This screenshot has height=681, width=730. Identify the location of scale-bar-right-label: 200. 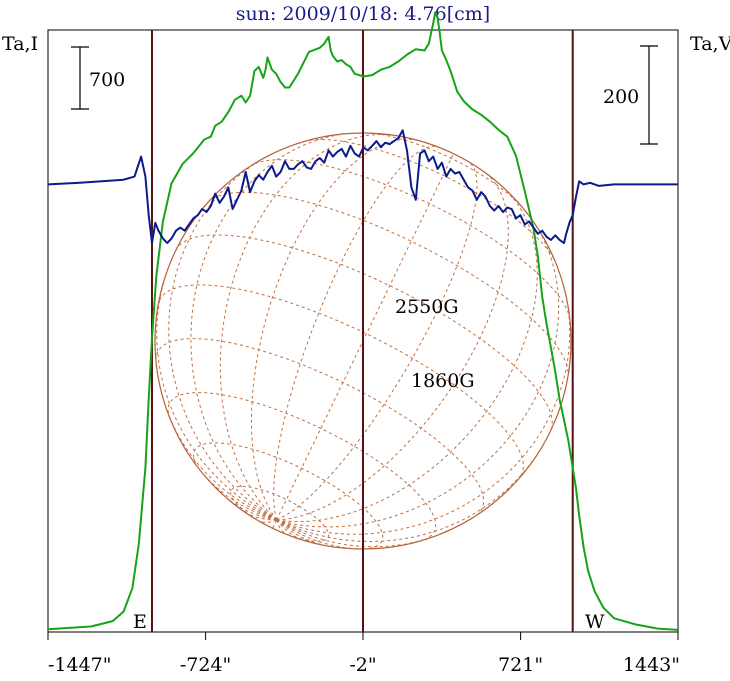
(621, 97).